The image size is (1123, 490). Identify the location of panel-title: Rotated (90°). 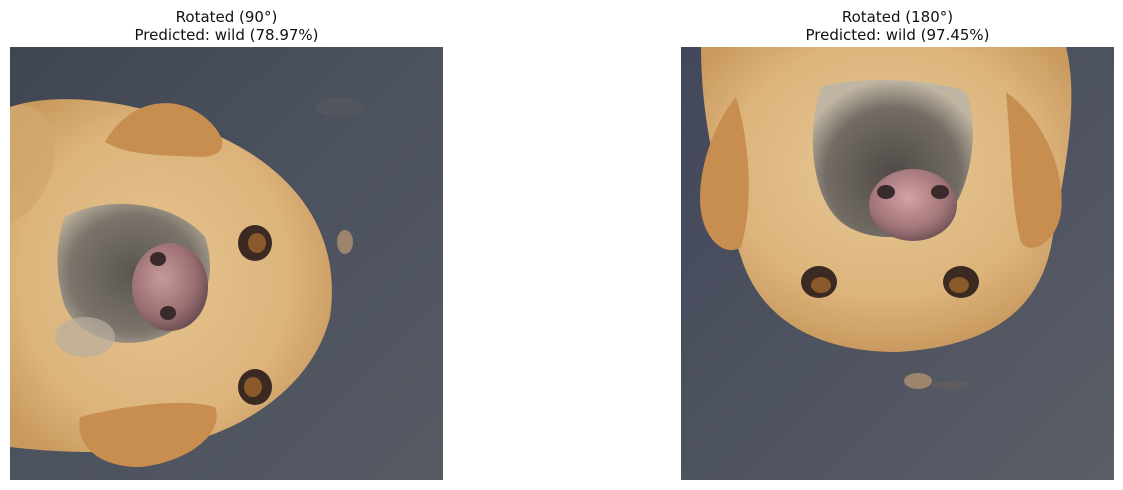
(226, 17).